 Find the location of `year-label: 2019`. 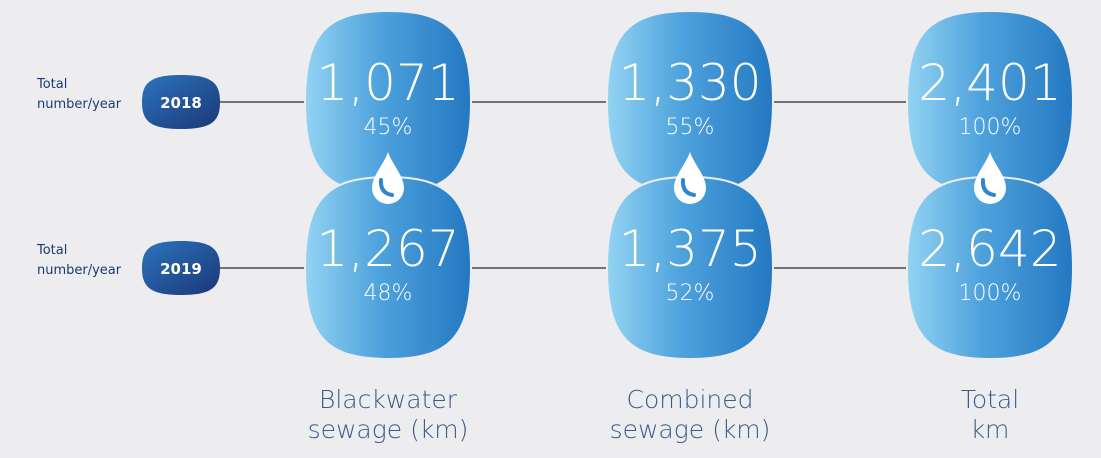

year-label: 2019 is located at coordinates (181, 269).